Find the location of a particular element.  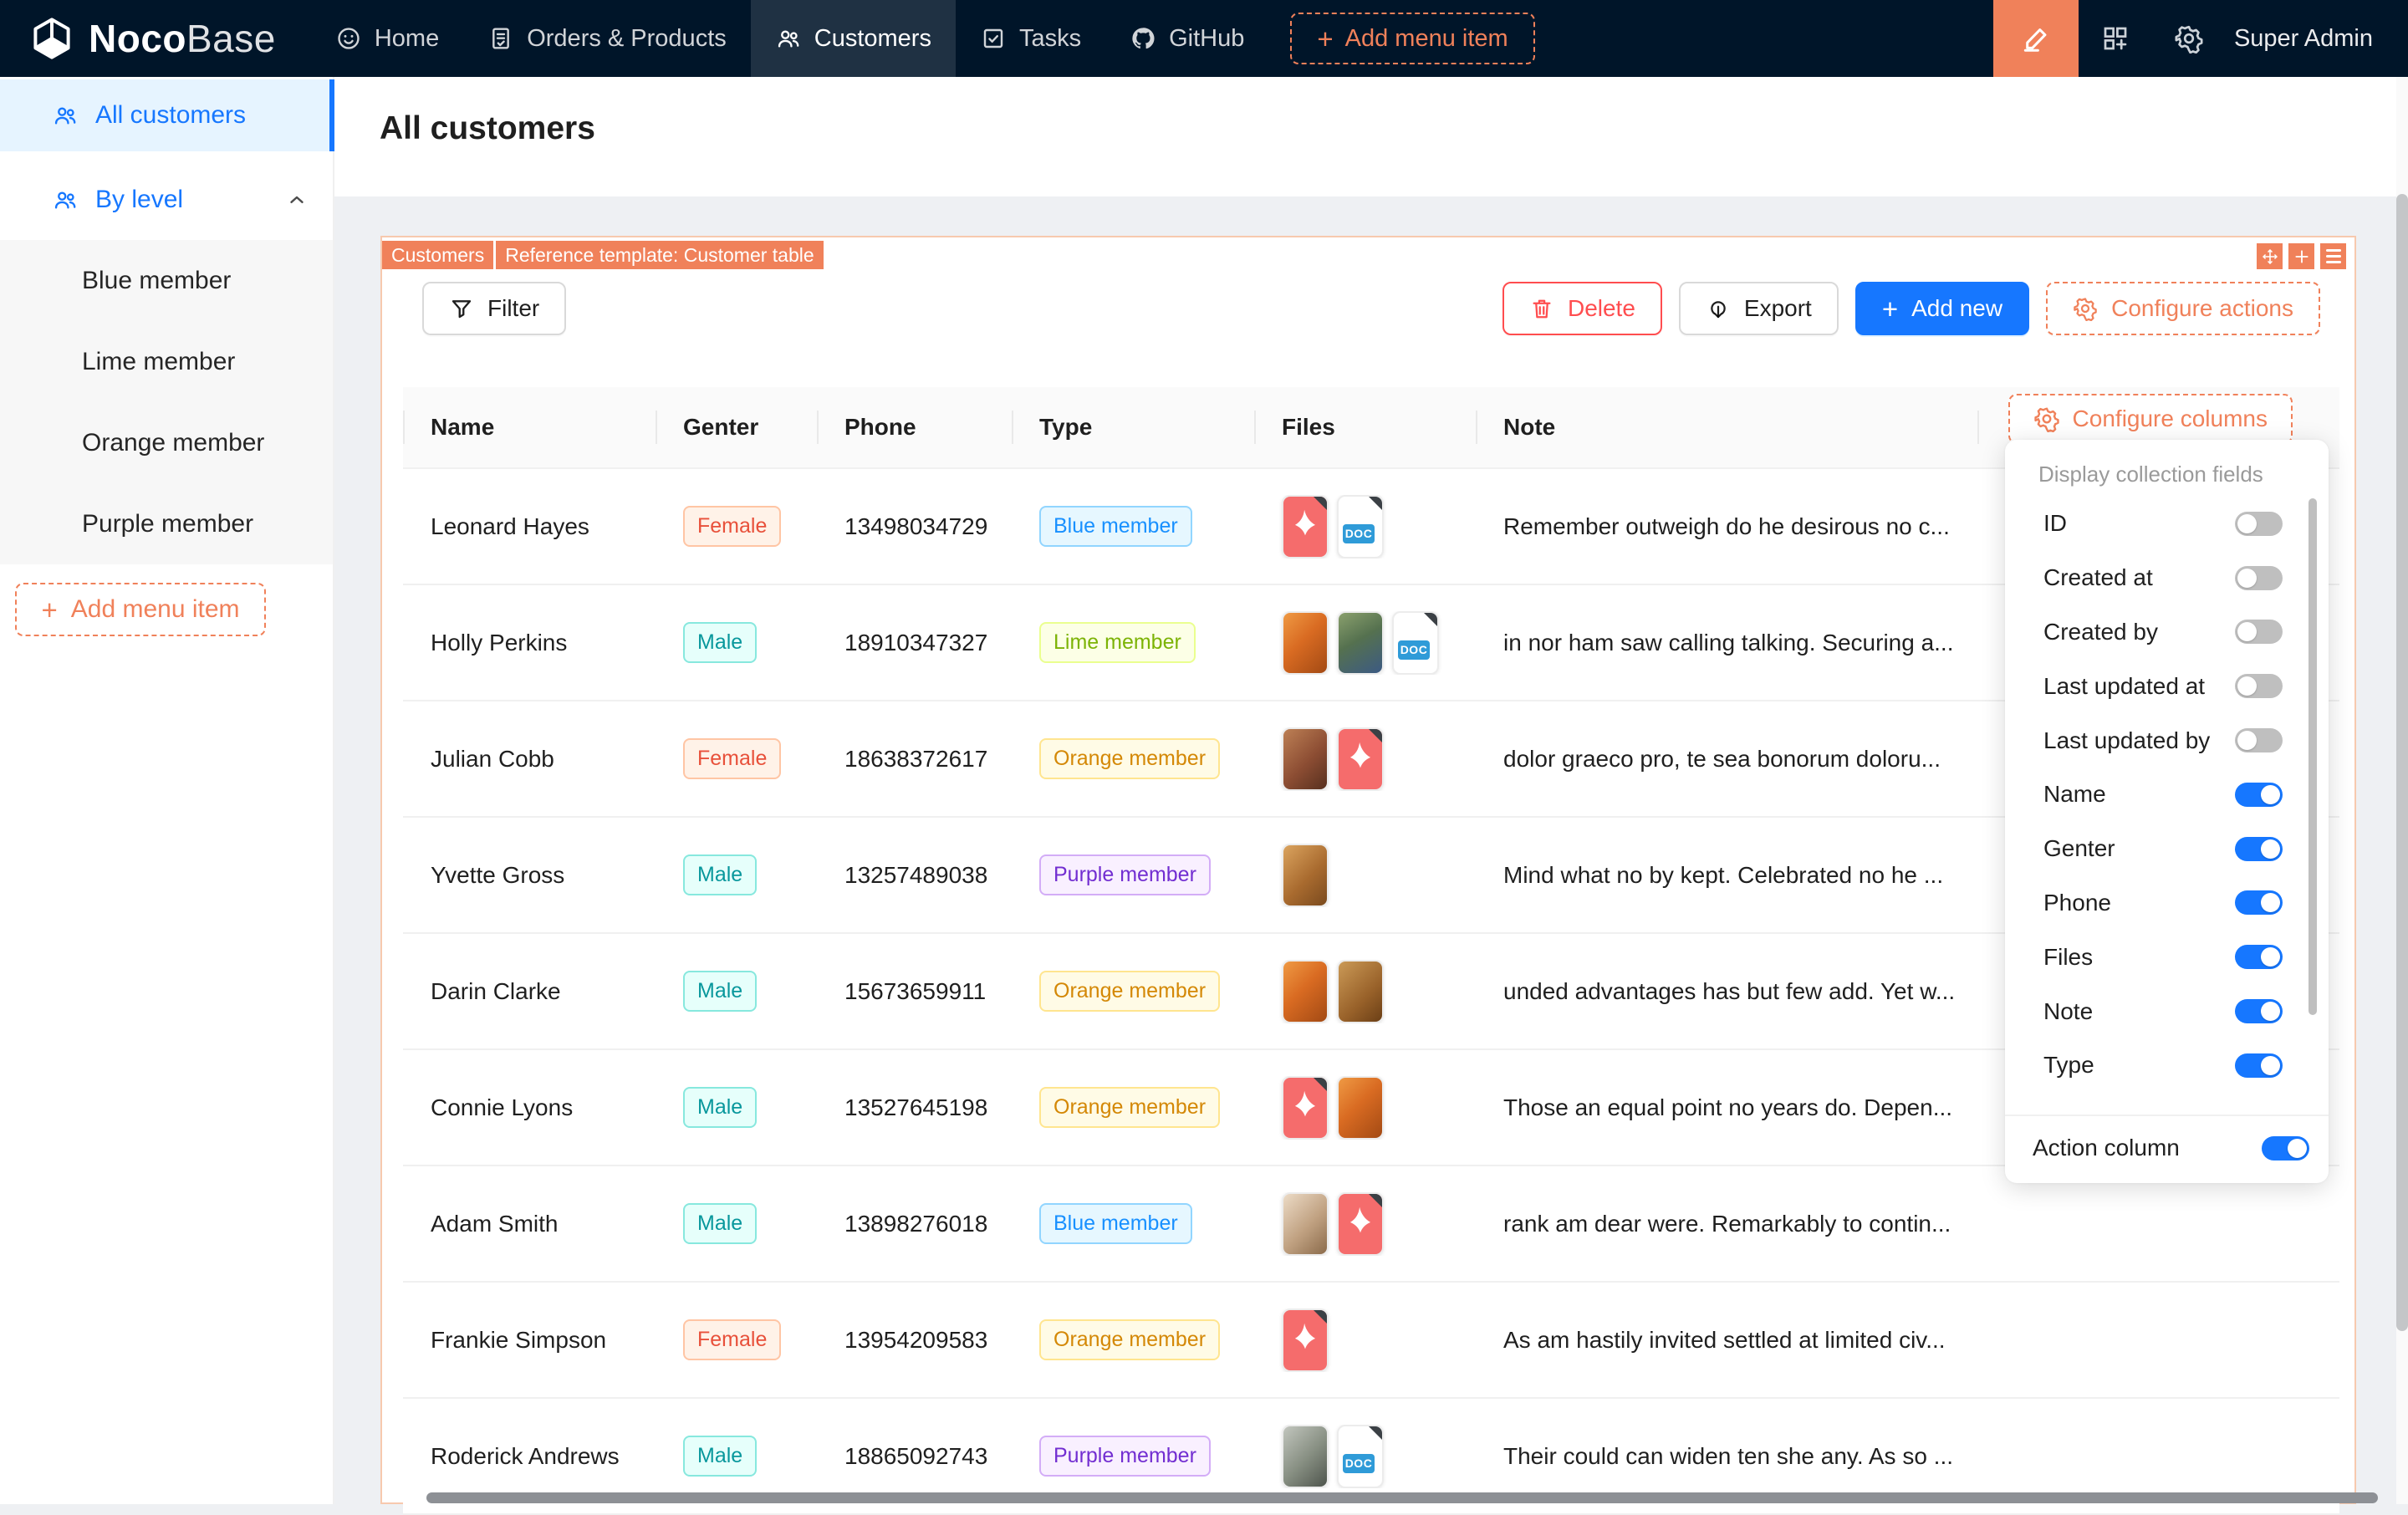

column-header-genter: Genter is located at coordinates (736, 427).